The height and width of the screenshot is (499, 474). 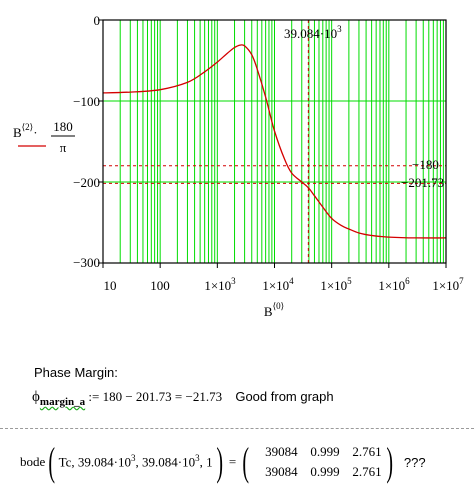 I want to click on phase-margin-expression: := 180 − 201.73 = −21.73, so click(x=155, y=396).